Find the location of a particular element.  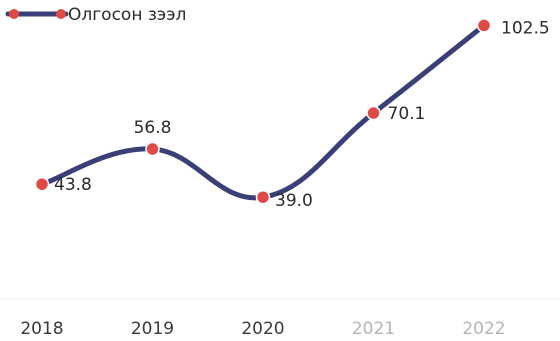

data-label-2020: 39.0 is located at coordinates (294, 201).